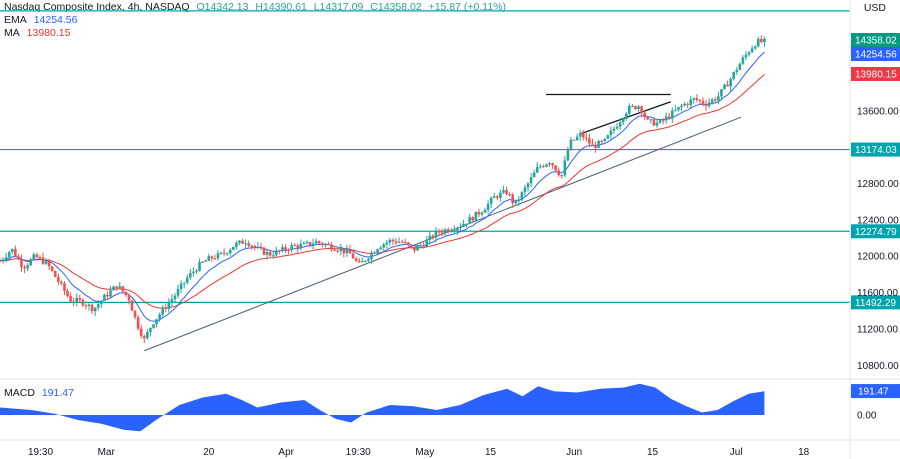 The width and height of the screenshot is (900, 459). I want to click on x-tick-label: Jun, so click(574, 452).